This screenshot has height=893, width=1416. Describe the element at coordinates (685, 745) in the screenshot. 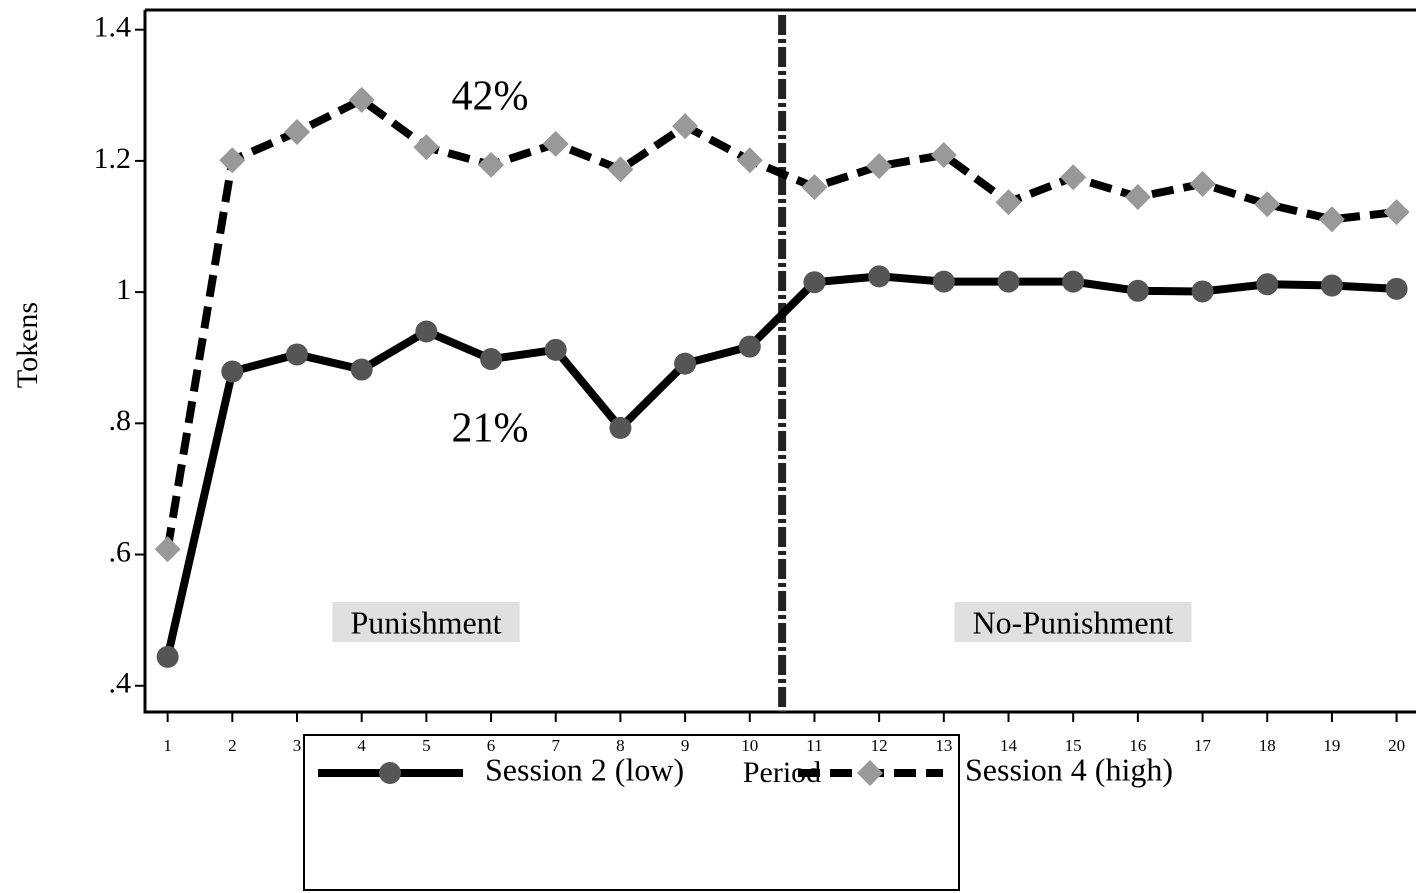

I see `x-tick-label: 9` at that location.